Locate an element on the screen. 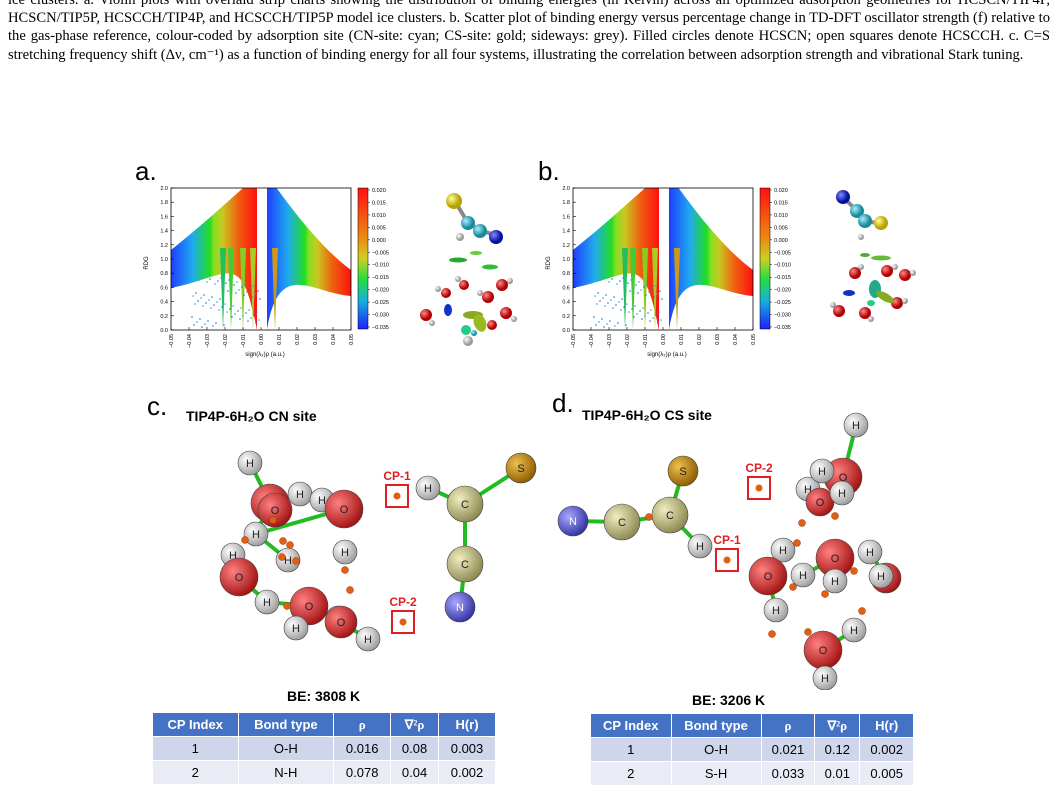 The width and height of the screenshot is (1058, 792). x-axis-label: sign(λ₂)ρ (a.u.) is located at coordinates (666, 355).